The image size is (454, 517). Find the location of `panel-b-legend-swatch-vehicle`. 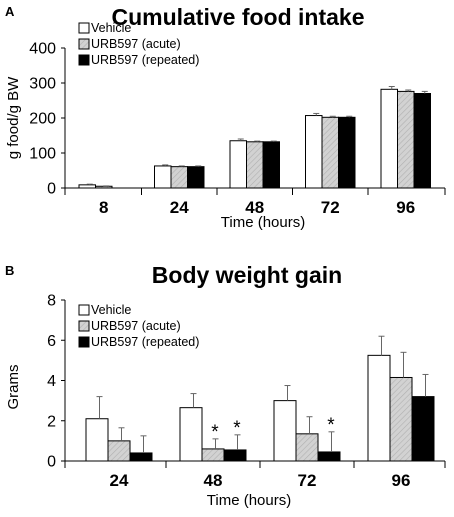

panel-b-legend-swatch-vehicle is located at coordinates (84, 310).